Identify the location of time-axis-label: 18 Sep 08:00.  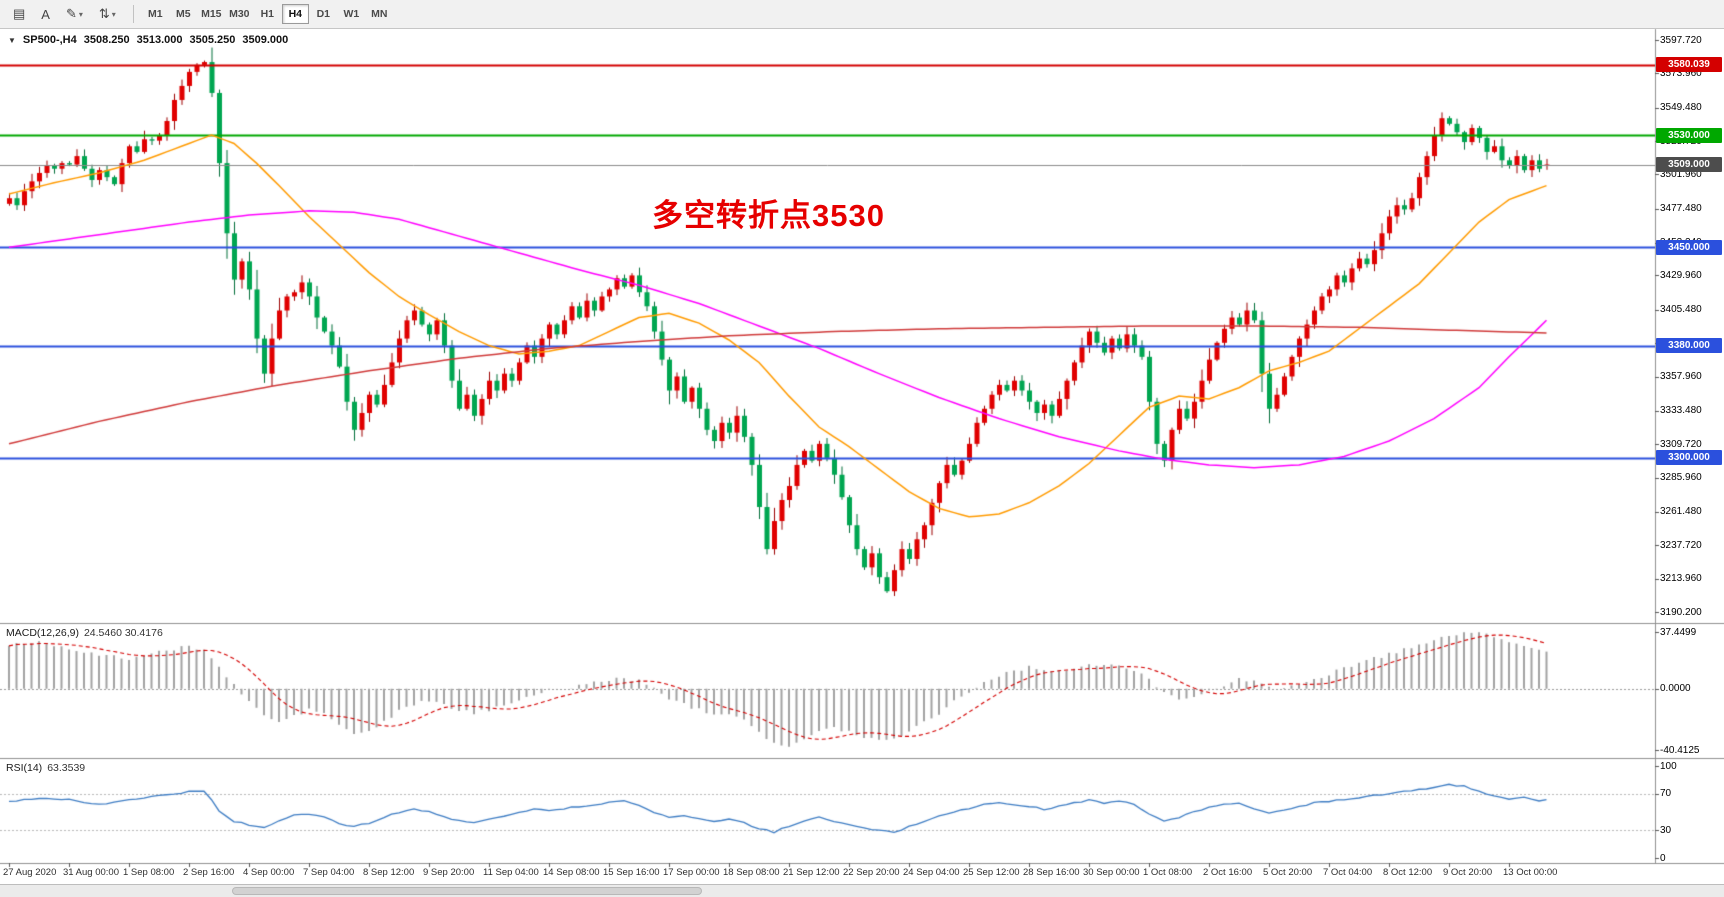
(751, 872).